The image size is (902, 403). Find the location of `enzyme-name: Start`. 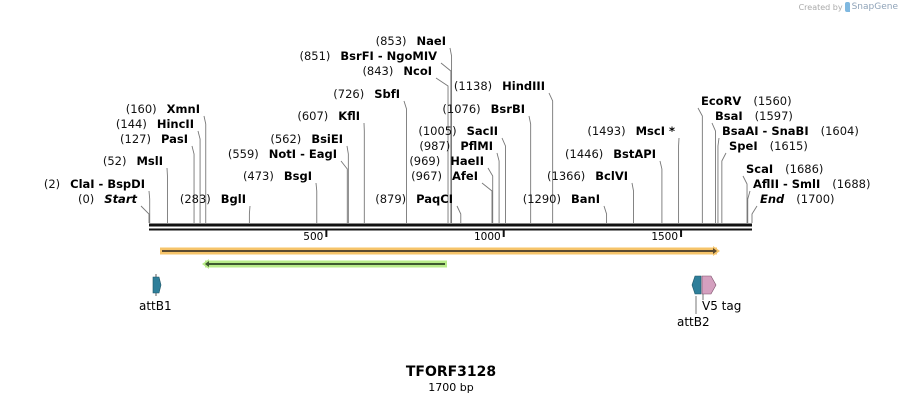

enzyme-name: Start is located at coordinates (120, 199).